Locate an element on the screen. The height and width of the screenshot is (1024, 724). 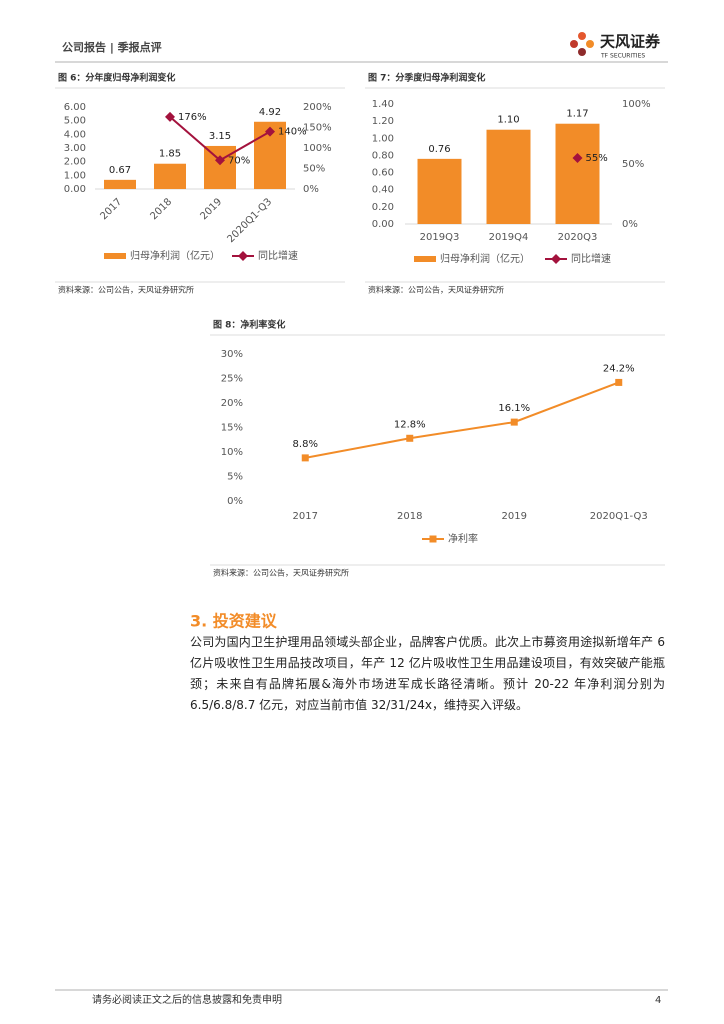
header-left: 公司报告 | 季报点评 is located at coordinates (112, 47).